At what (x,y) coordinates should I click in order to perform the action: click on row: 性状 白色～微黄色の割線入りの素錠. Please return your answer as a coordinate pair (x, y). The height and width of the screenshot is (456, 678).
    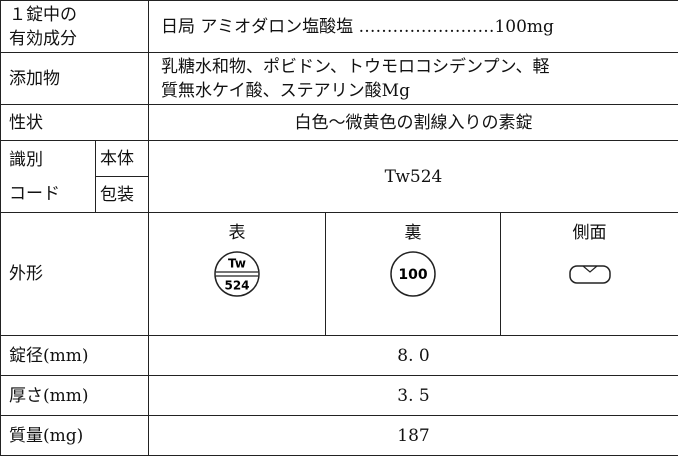
    Looking at the image, I should click on (339, 123).